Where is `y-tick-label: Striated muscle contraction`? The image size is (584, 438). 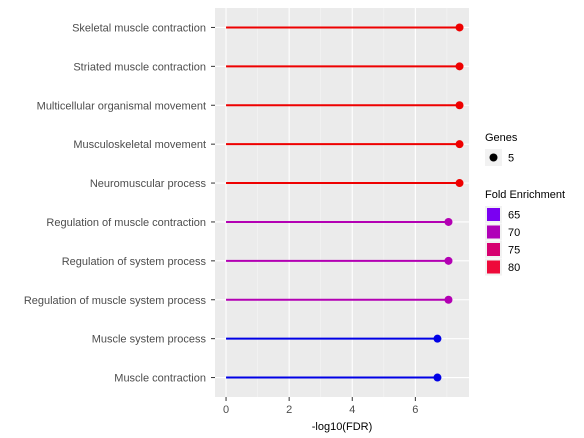 y-tick-label: Striated muscle contraction is located at coordinates (139, 67).